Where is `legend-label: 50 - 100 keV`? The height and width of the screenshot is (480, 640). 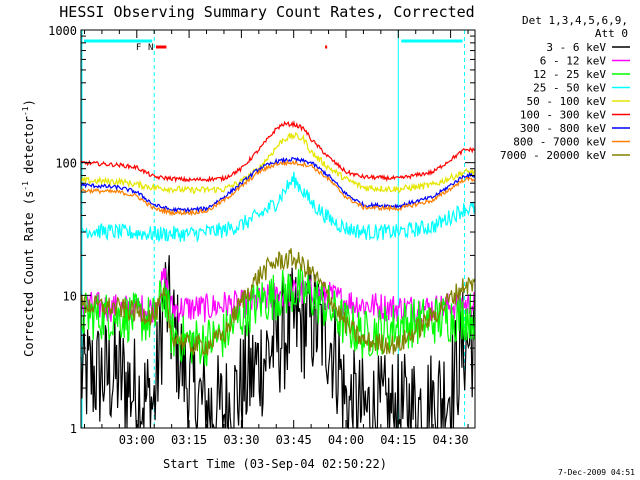
legend-label: 50 - 100 keV is located at coordinates (567, 101).